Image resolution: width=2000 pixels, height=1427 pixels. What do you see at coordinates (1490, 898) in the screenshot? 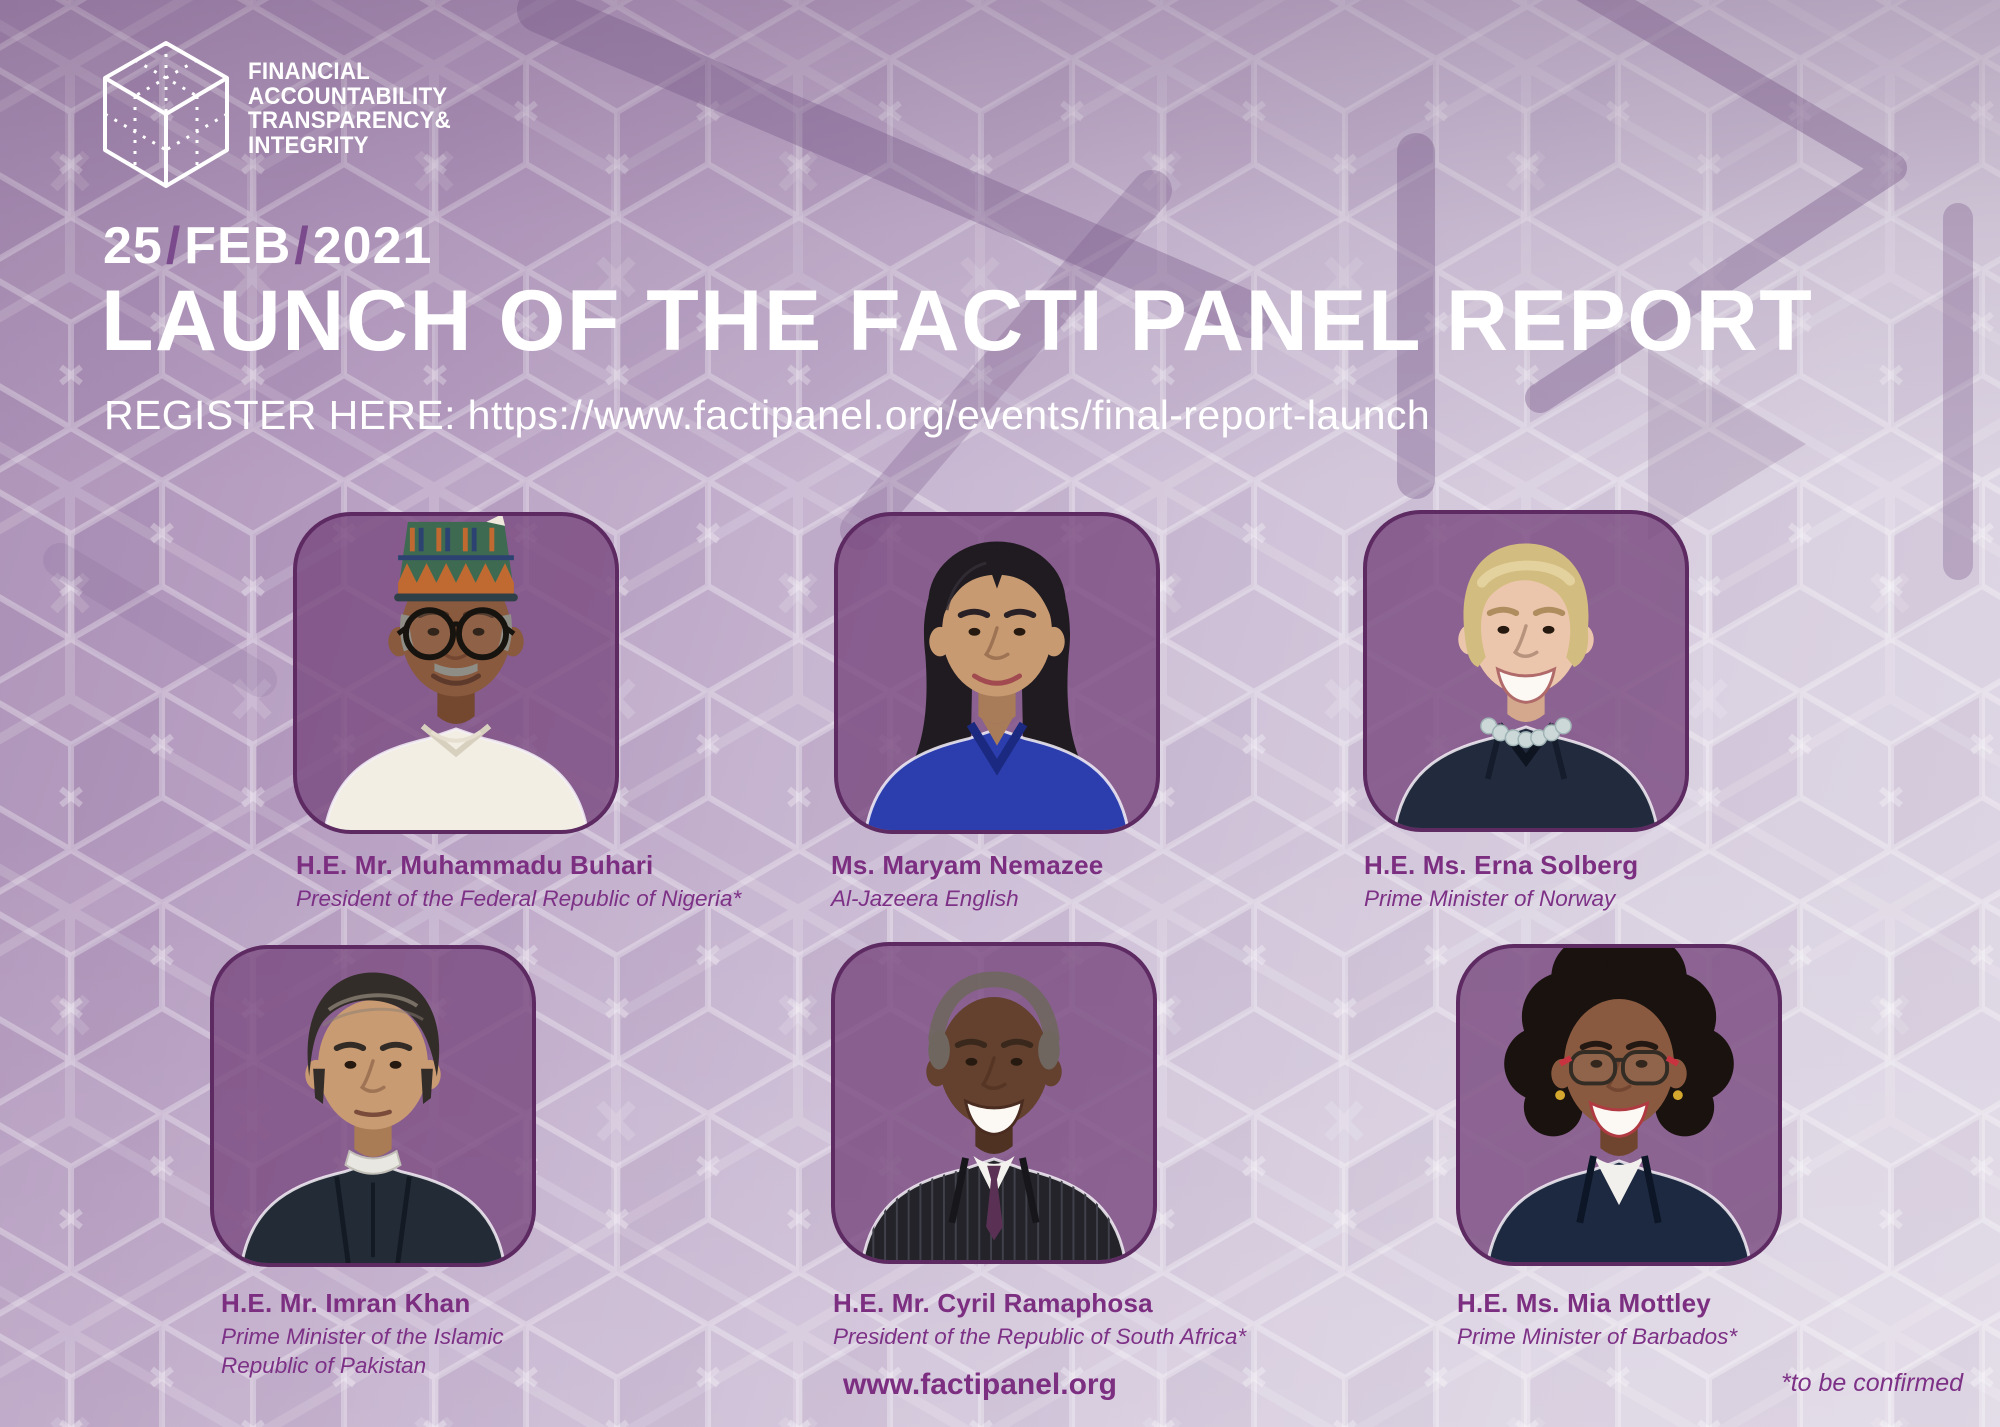
I see `speaker-role: Prime Minister of Norway` at bounding box center [1490, 898].